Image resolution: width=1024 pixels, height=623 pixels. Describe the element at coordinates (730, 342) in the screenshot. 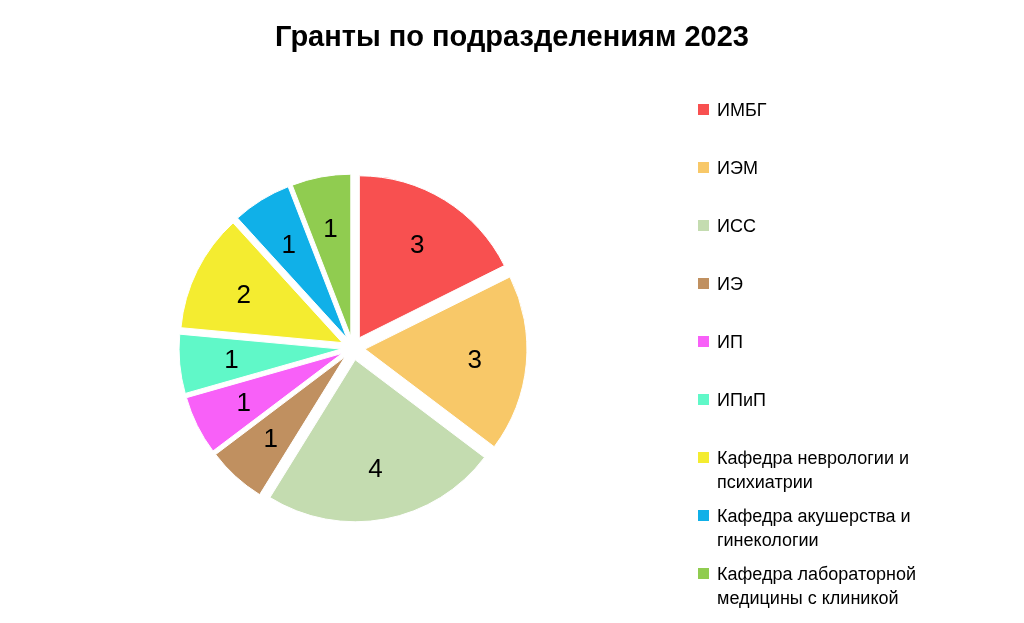

I see `legend-label: ИП` at that location.